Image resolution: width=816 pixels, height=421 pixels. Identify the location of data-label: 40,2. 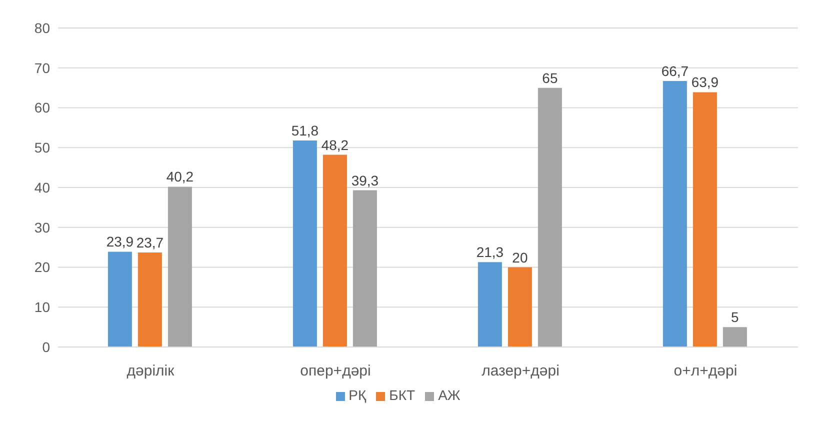
(180, 176).